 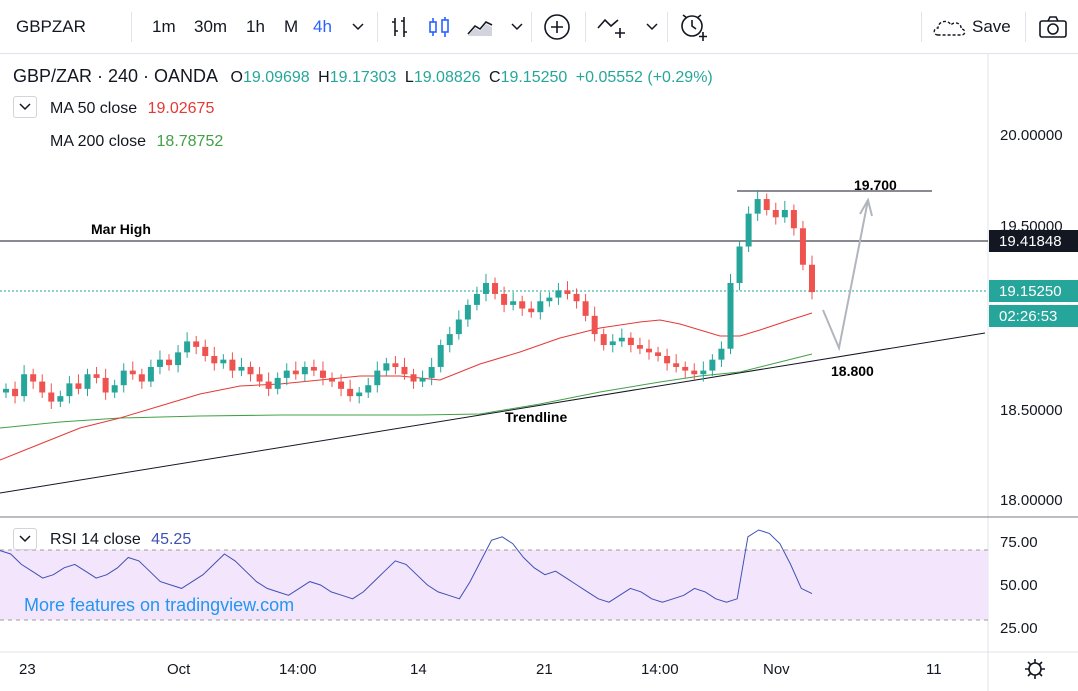 I want to click on collapse-legend-button, so click(x=25, y=107).